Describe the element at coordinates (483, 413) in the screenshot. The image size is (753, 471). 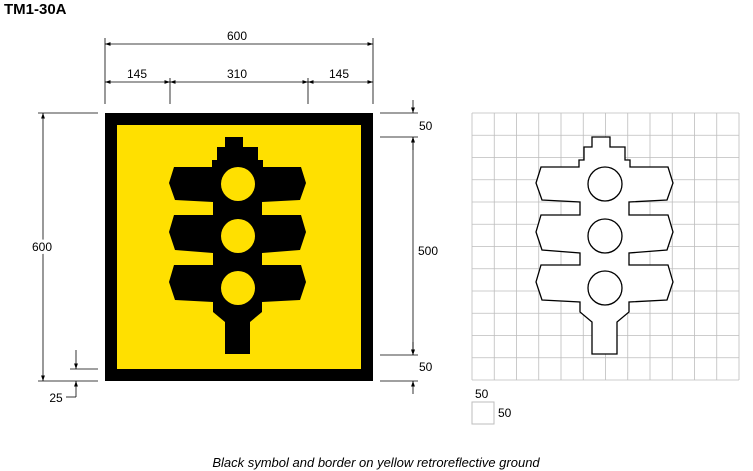
I see `grid-cell-sample` at that location.